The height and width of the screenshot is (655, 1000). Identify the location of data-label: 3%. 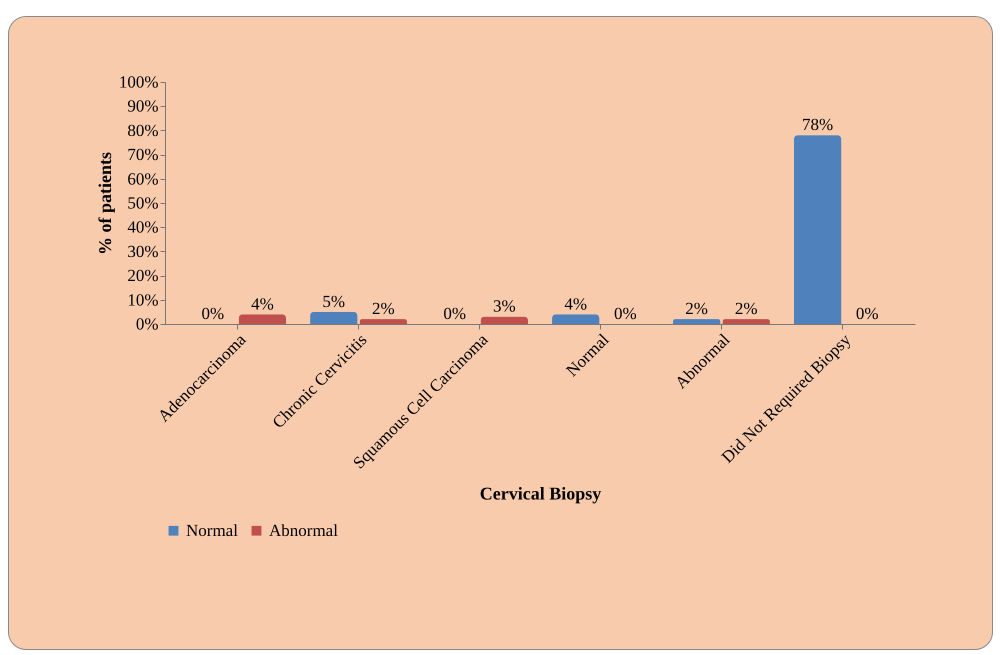
(504, 306).